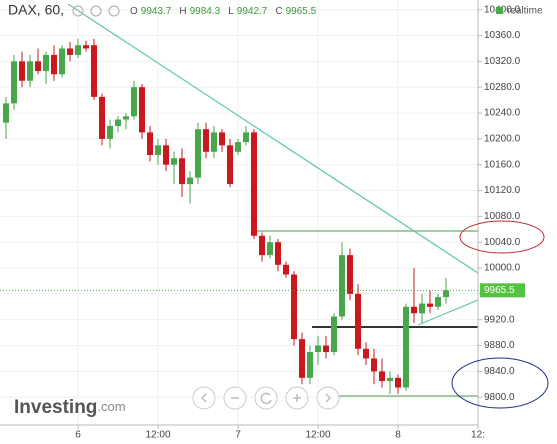  I want to click on brand: Investing, so click(55, 407).